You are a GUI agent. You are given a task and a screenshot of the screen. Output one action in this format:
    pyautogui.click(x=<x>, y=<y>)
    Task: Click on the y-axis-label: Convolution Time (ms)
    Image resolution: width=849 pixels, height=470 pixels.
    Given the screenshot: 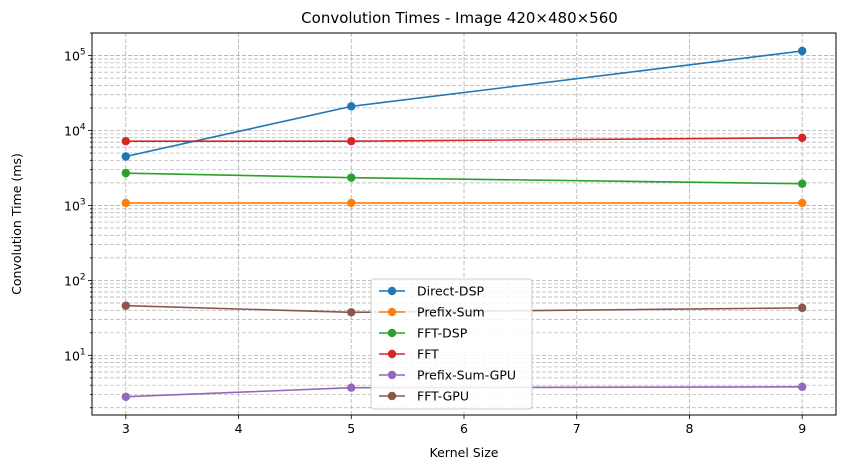 What is the action you would take?
    pyautogui.click(x=16, y=224)
    